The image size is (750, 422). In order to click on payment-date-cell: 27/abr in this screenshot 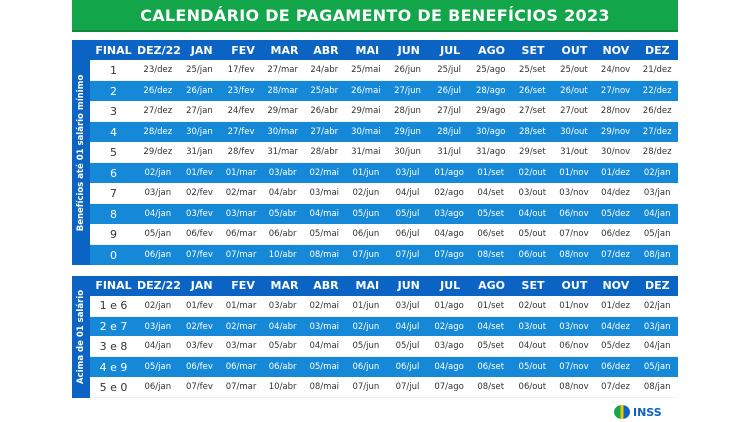, I will do `click(324, 132)`.